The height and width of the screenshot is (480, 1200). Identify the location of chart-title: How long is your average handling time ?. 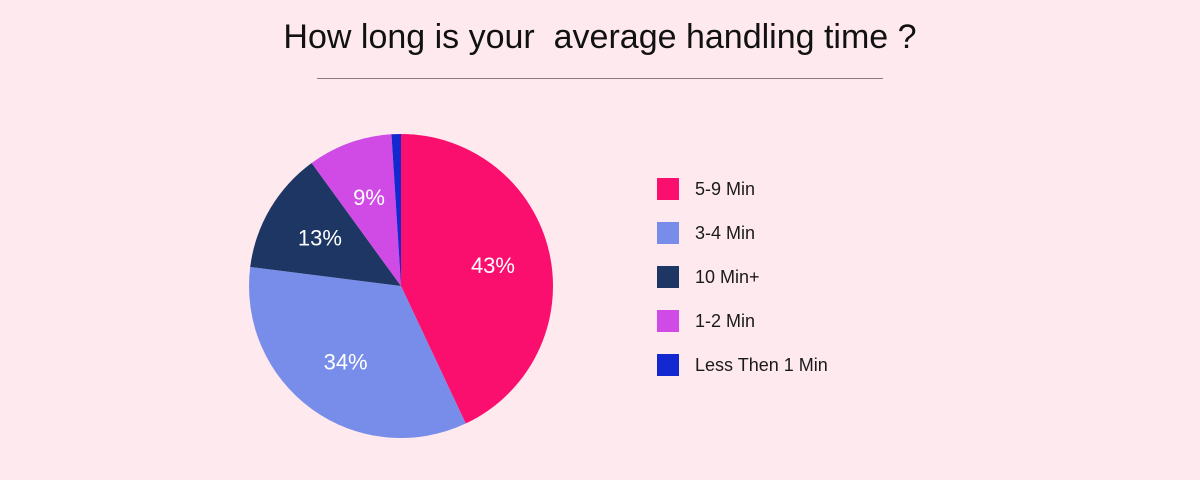
(600, 37).